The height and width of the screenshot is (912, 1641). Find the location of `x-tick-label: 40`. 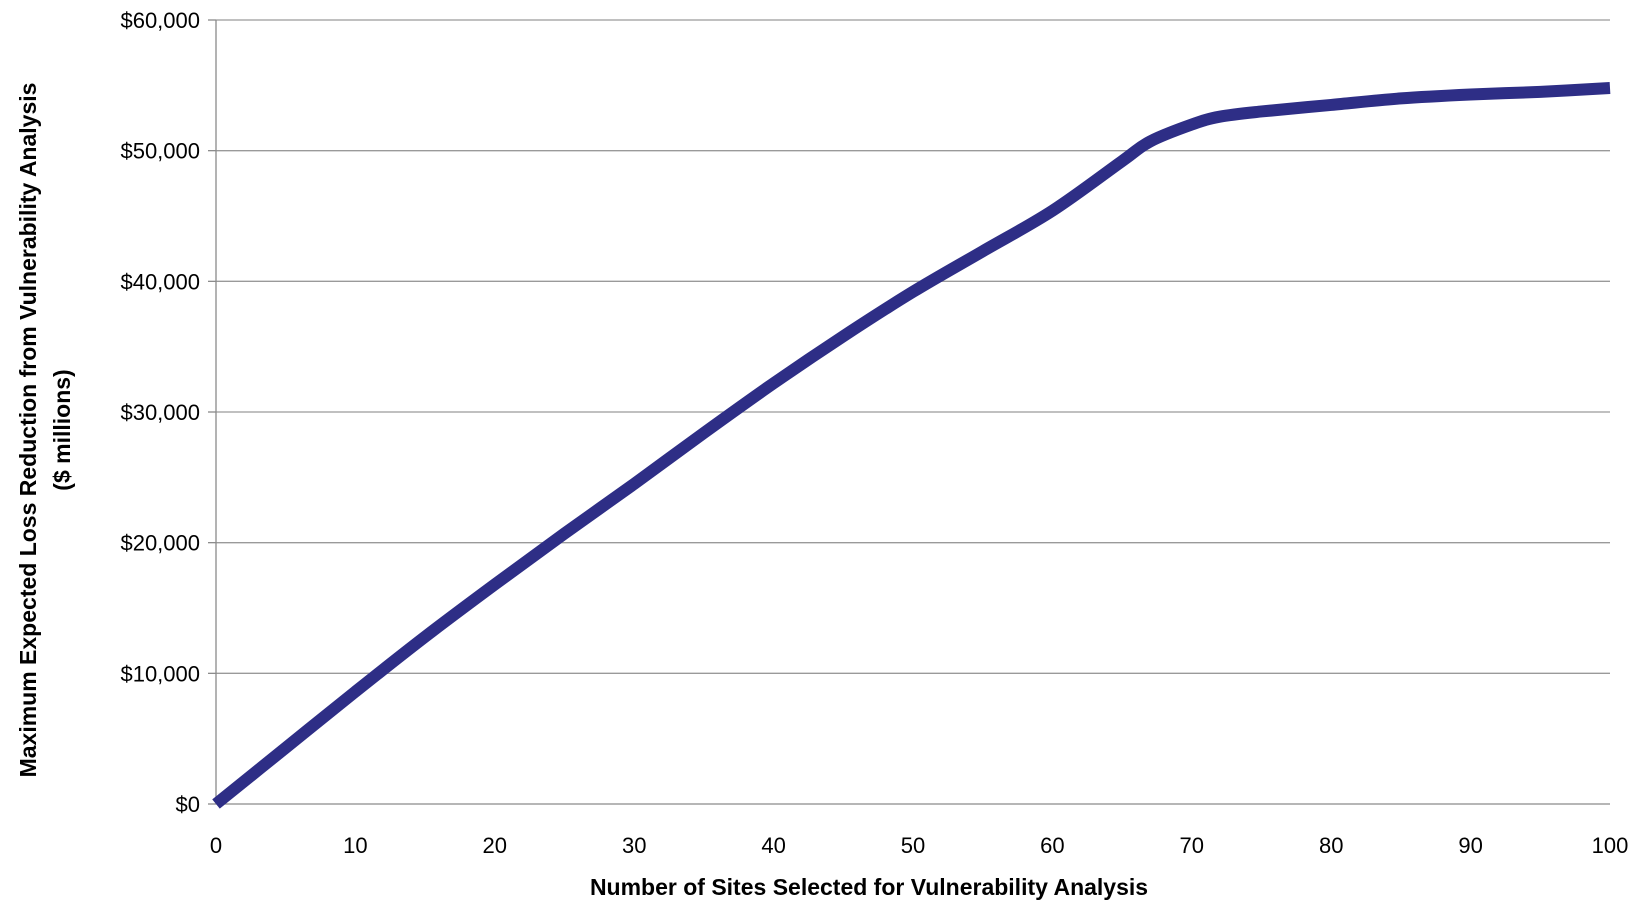

x-tick-label: 40 is located at coordinates (773, 845).